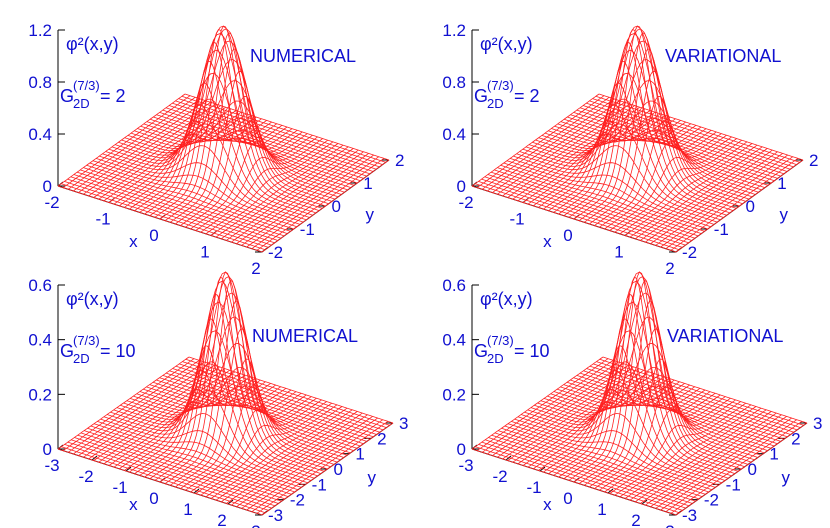  What do you see at coordinates (817, 423) in the screenshot?
I see `y-tick-label: 3` at bounding box center [817, 423].